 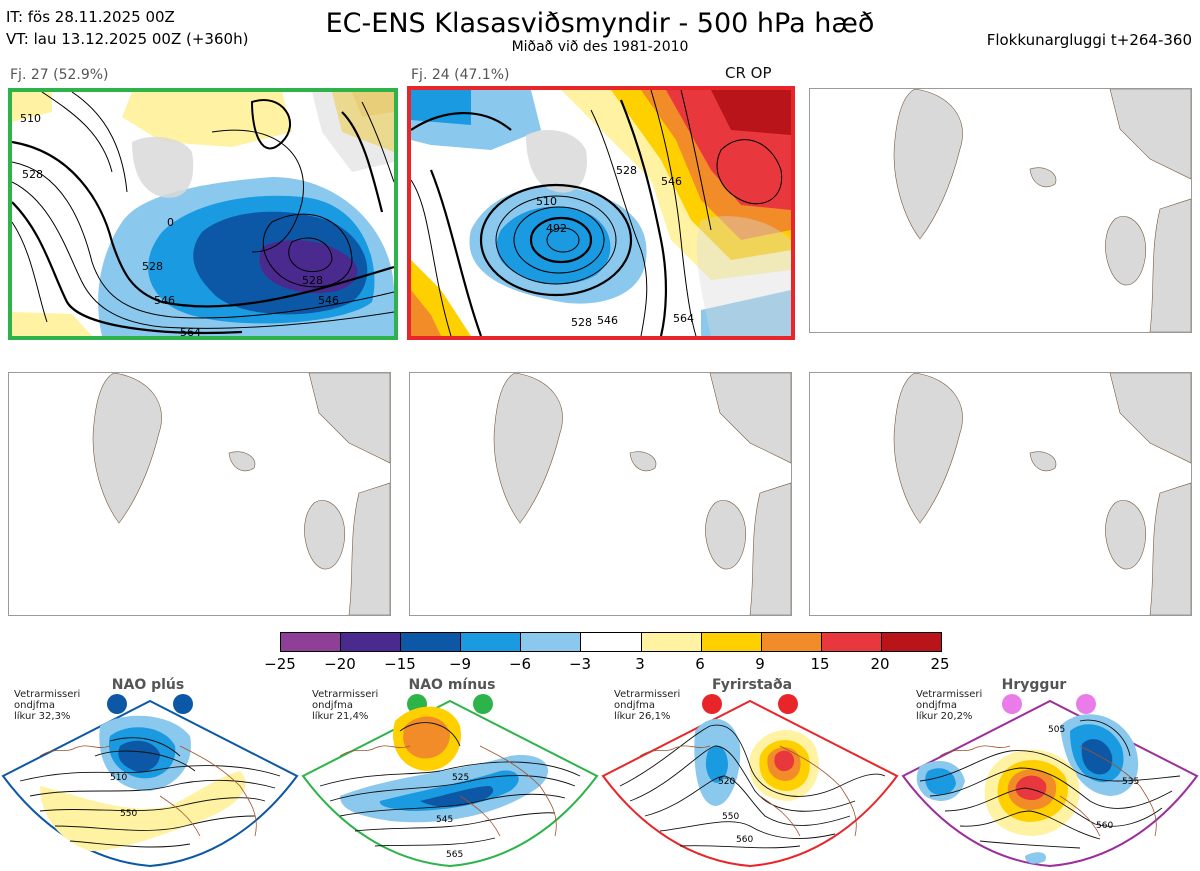 What do you see at coordinates (148, 685) in the screenshot?
I see `regime-title: NAO plús` at bounding box center [148, 685].